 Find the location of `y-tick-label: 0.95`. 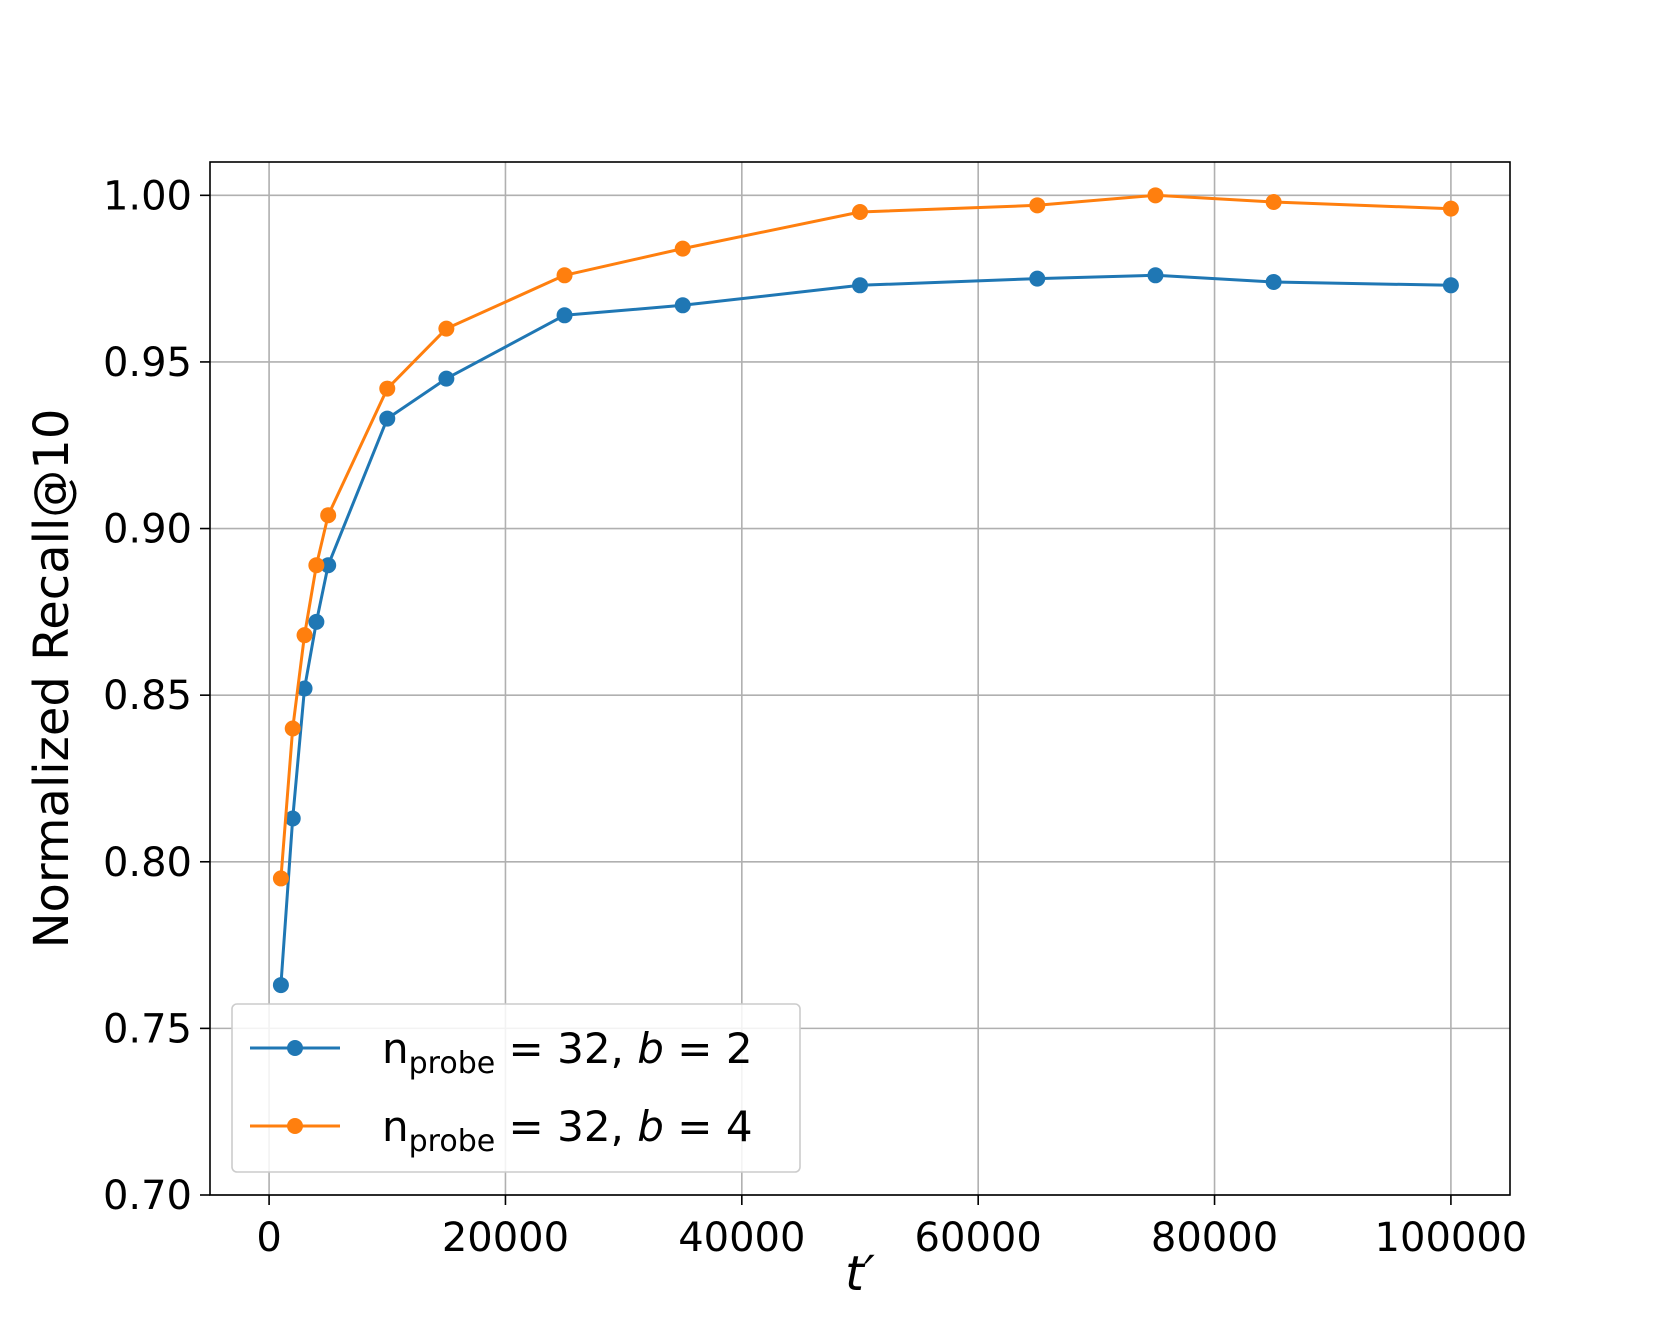

y-tick-label: 0.95 is located at coordinates (147, 363).